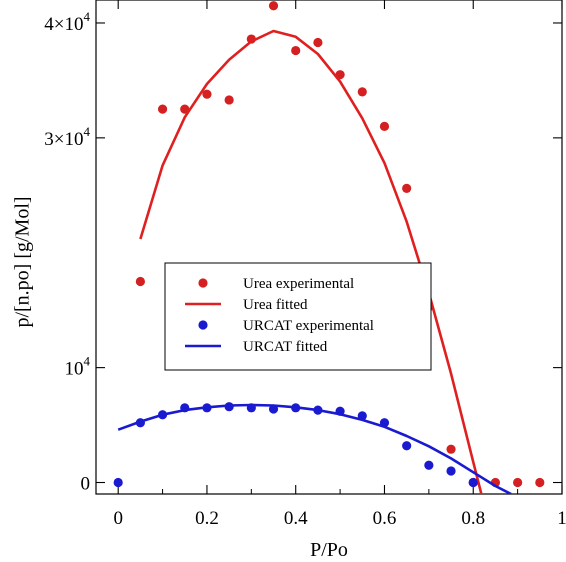  I want to click on y-axis-label: p/[n.po] [g/Mol], so click(23, 261).